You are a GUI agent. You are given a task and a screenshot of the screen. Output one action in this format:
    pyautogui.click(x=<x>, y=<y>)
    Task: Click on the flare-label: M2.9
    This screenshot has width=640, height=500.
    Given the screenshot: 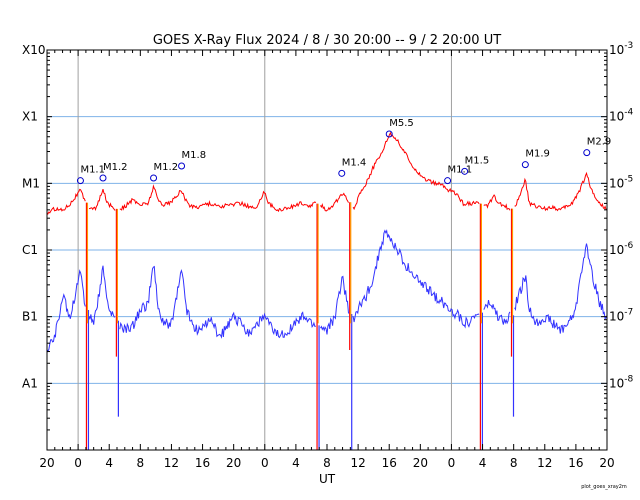 What is the action you would take?
    pyautogui.click(x=599, y=142)
    